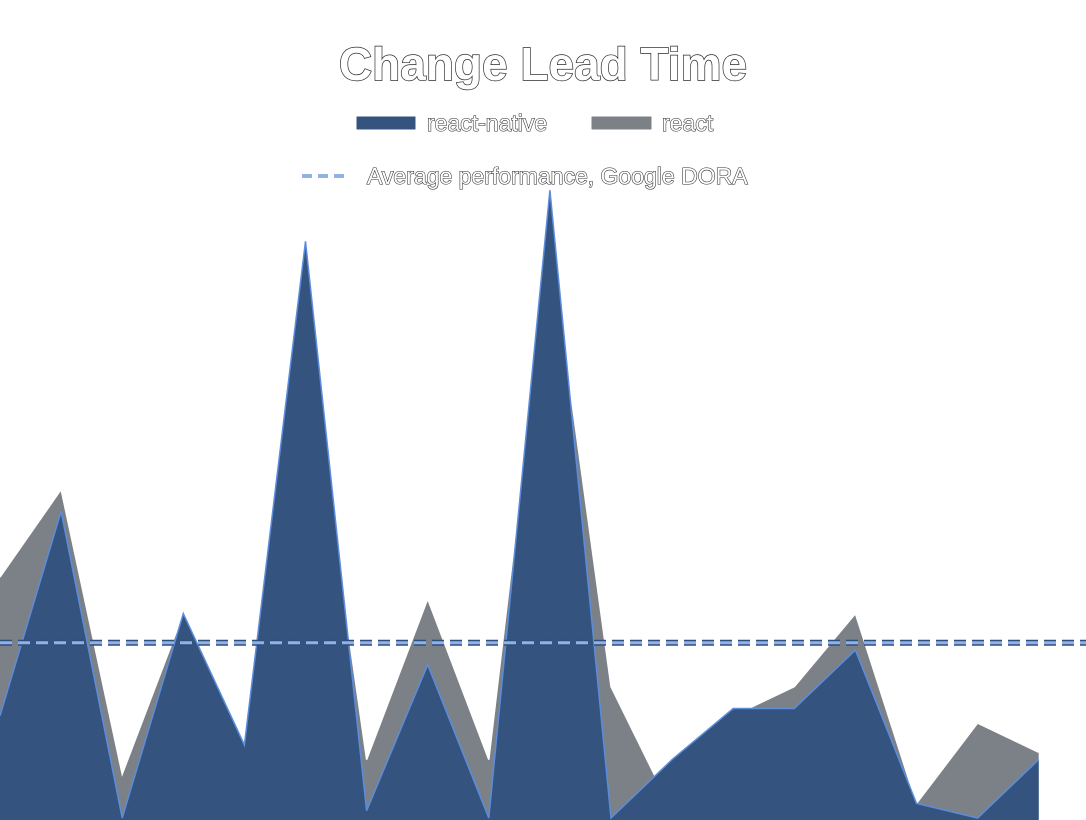  Describe the element at coordinates (487, 123) in the screenshot. I see `legend-label-react-native: react-native` at that location.